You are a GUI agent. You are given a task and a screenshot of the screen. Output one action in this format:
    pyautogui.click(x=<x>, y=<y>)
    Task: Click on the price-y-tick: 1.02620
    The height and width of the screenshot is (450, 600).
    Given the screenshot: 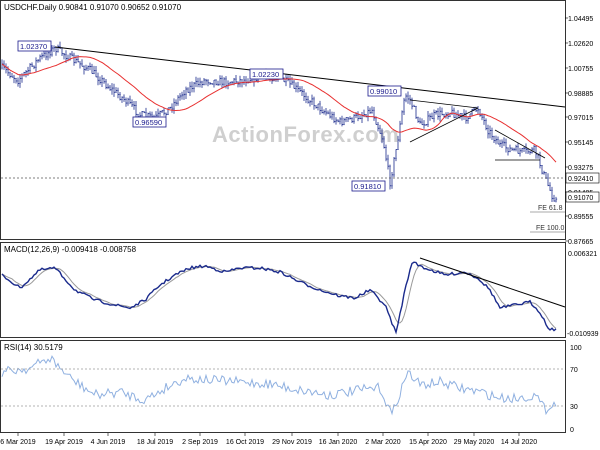 What is the action you would take?
    pyautogui.click(x=580, y=44)
    